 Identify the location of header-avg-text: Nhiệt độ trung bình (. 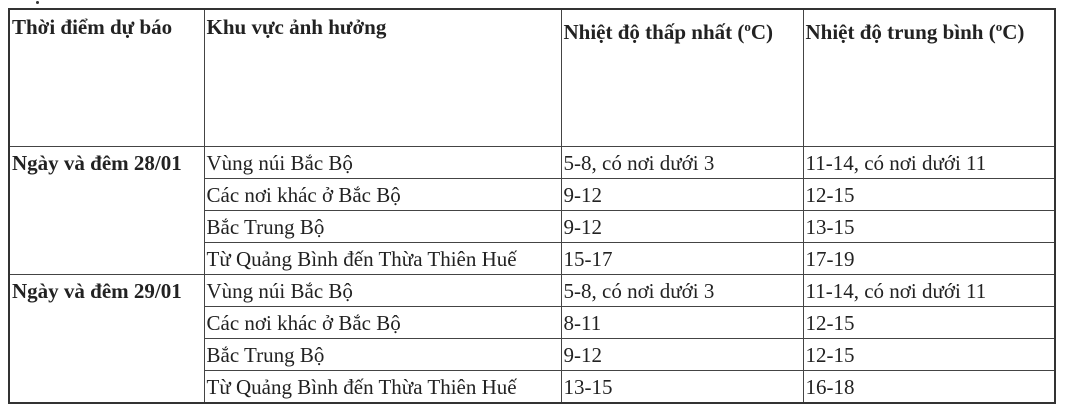
(900, 32).